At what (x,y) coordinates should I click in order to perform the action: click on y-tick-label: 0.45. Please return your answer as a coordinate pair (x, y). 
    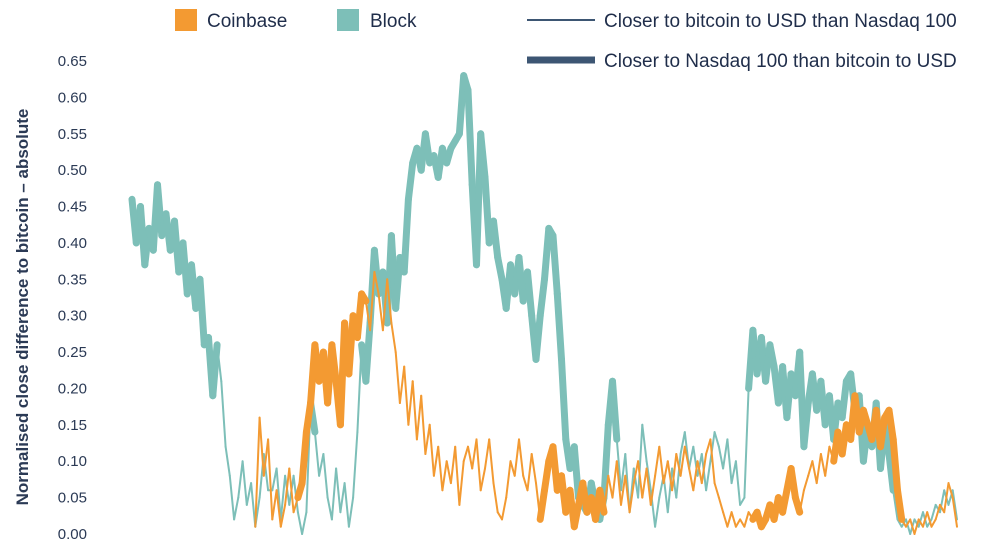
    Looking at the image, I should click on (72, 207).